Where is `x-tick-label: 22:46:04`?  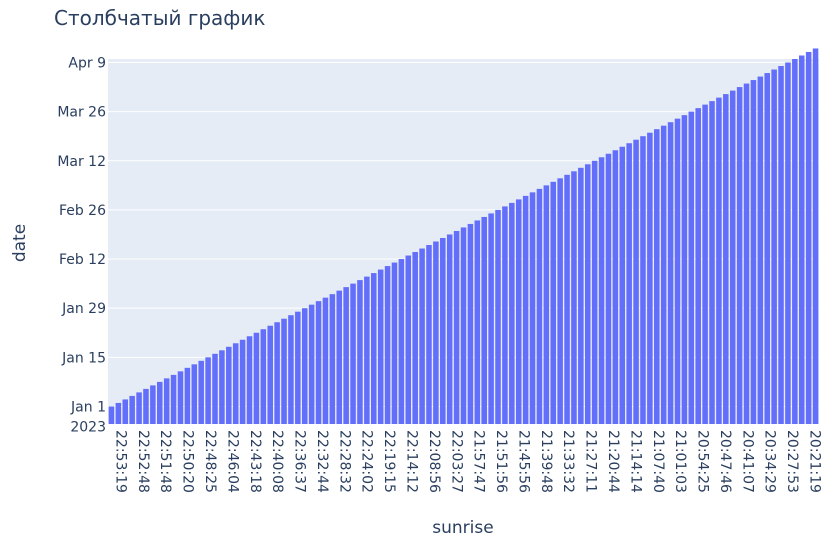 x-tick-label: 22:46:04 is located at coordinates (232, 461).